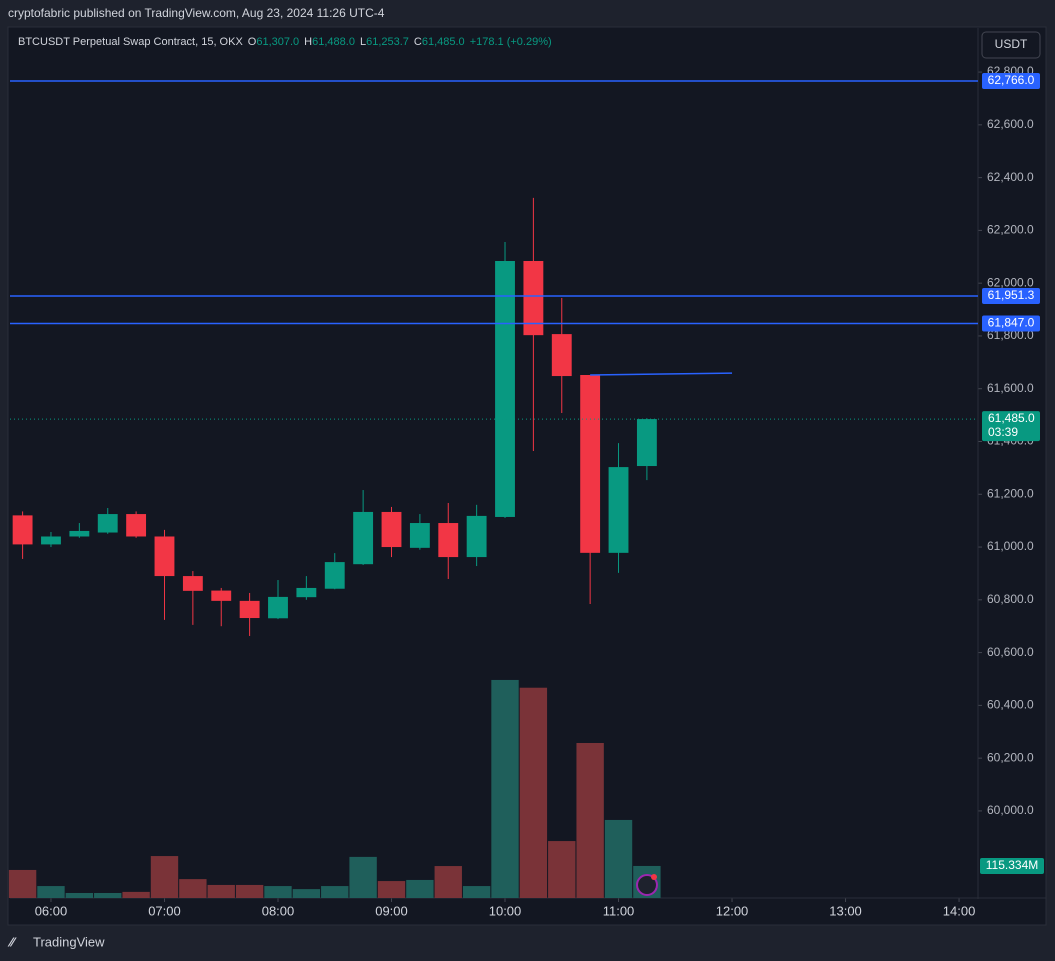  Describe the element at coordinates (69, 941) in the screenshot. I see `brand: TradingView` at that location.